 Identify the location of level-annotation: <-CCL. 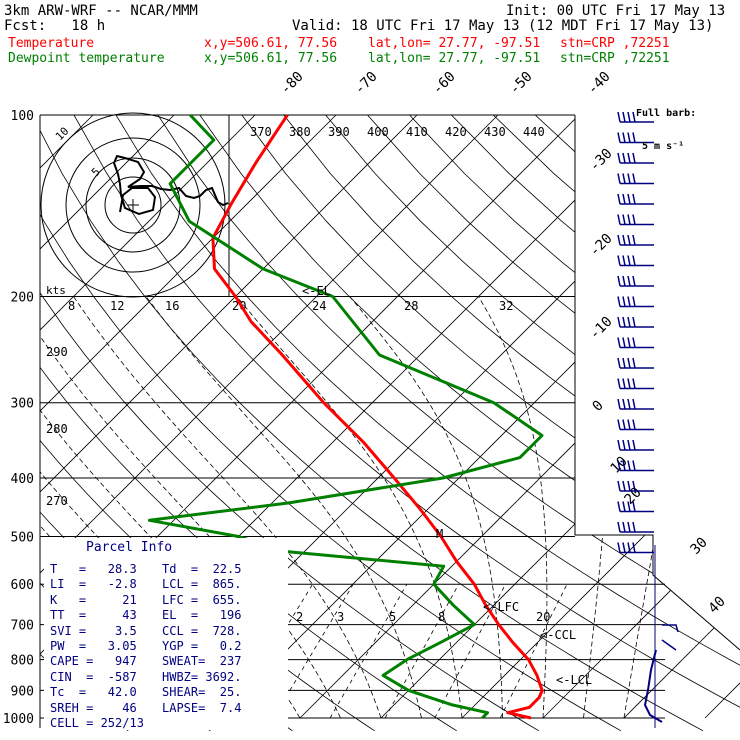
(558, 635).